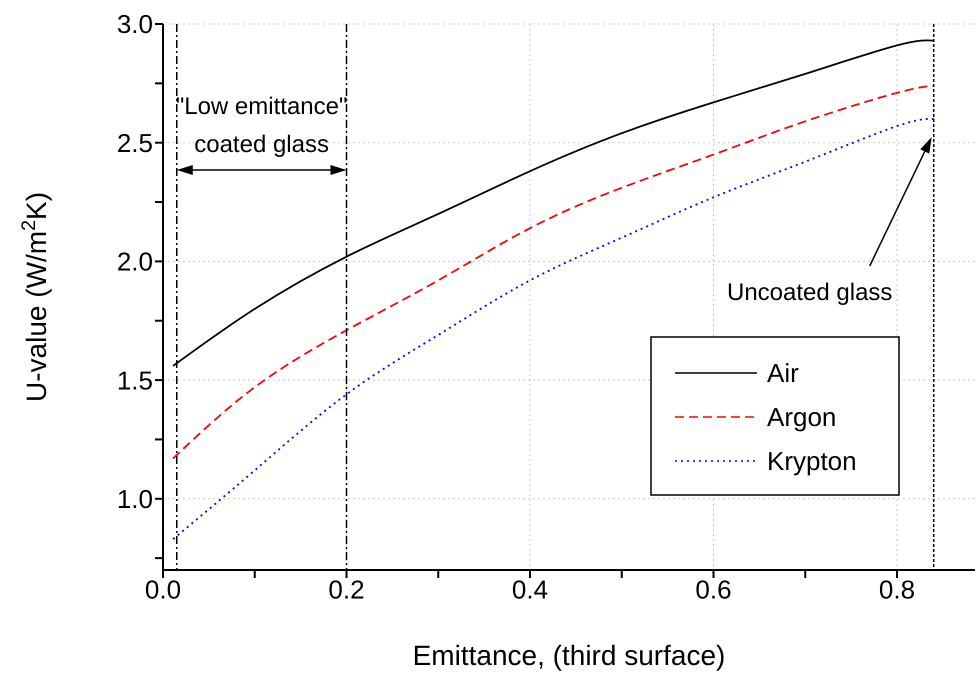 The image size is (979, 677). I want to click on x-tick-label: 0.4, so click(530, 589).